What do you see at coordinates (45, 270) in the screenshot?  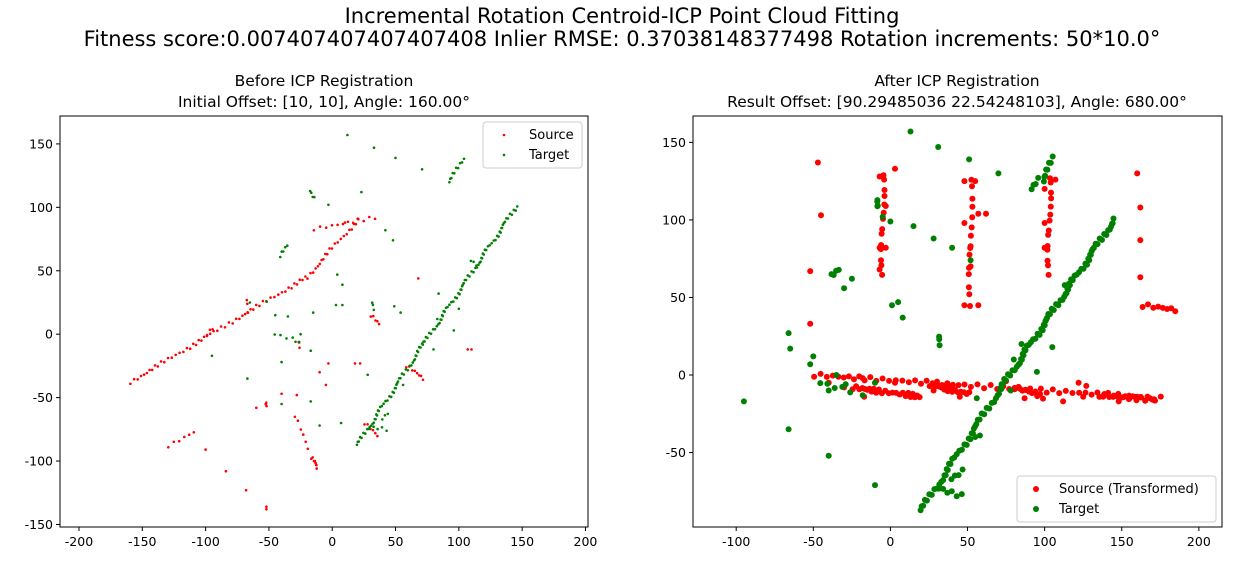 I see `before-y-tick-label: 50` at bounding box center [45, 270].